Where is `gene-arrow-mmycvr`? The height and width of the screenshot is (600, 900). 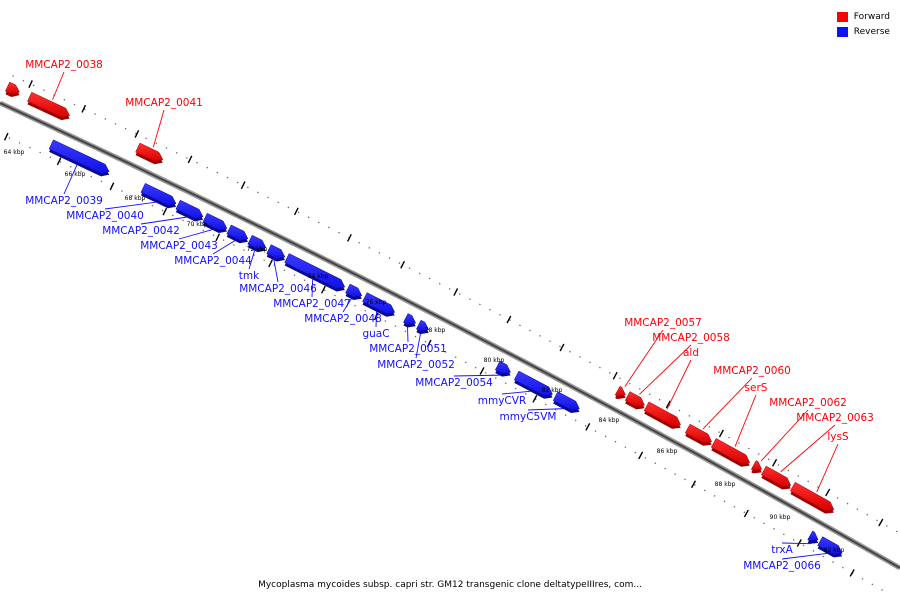 gene-arrow-mmycvr is located at coordinates (533, 383).